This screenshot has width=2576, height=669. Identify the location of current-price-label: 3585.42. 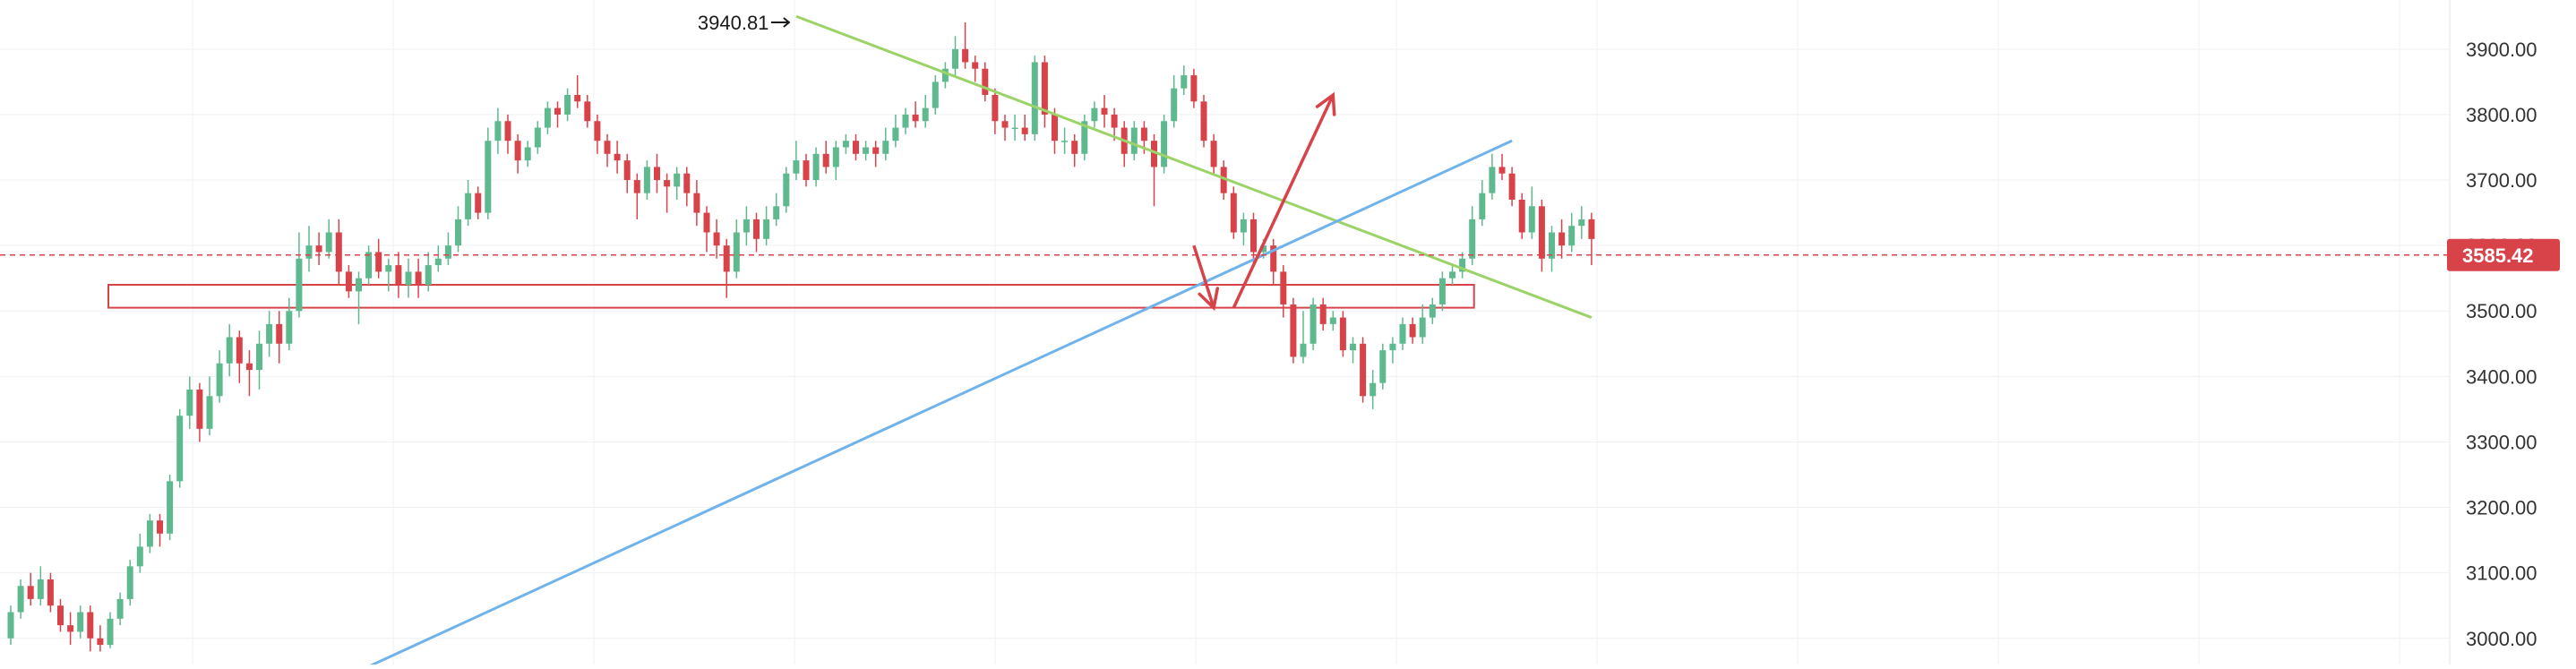
(2498, 255).